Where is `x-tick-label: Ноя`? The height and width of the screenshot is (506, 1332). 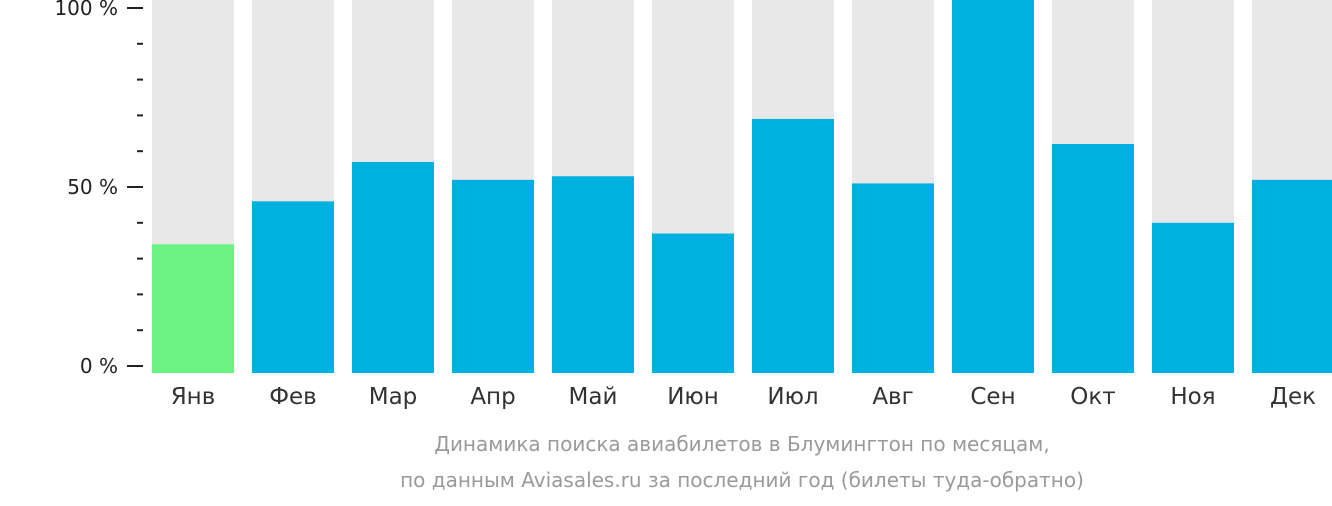 x-tick-label: Ноя is located at coordinates (1192, 397).